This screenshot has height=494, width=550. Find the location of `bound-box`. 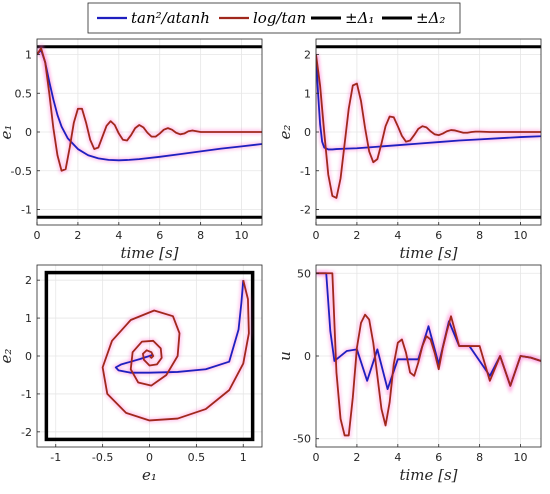

bound-box is located at coordinates (149, 356).